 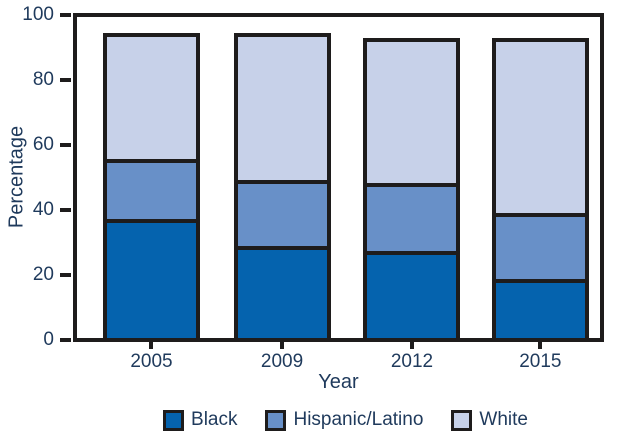 I want to click on bar-2009, so click(x=282, y=185).